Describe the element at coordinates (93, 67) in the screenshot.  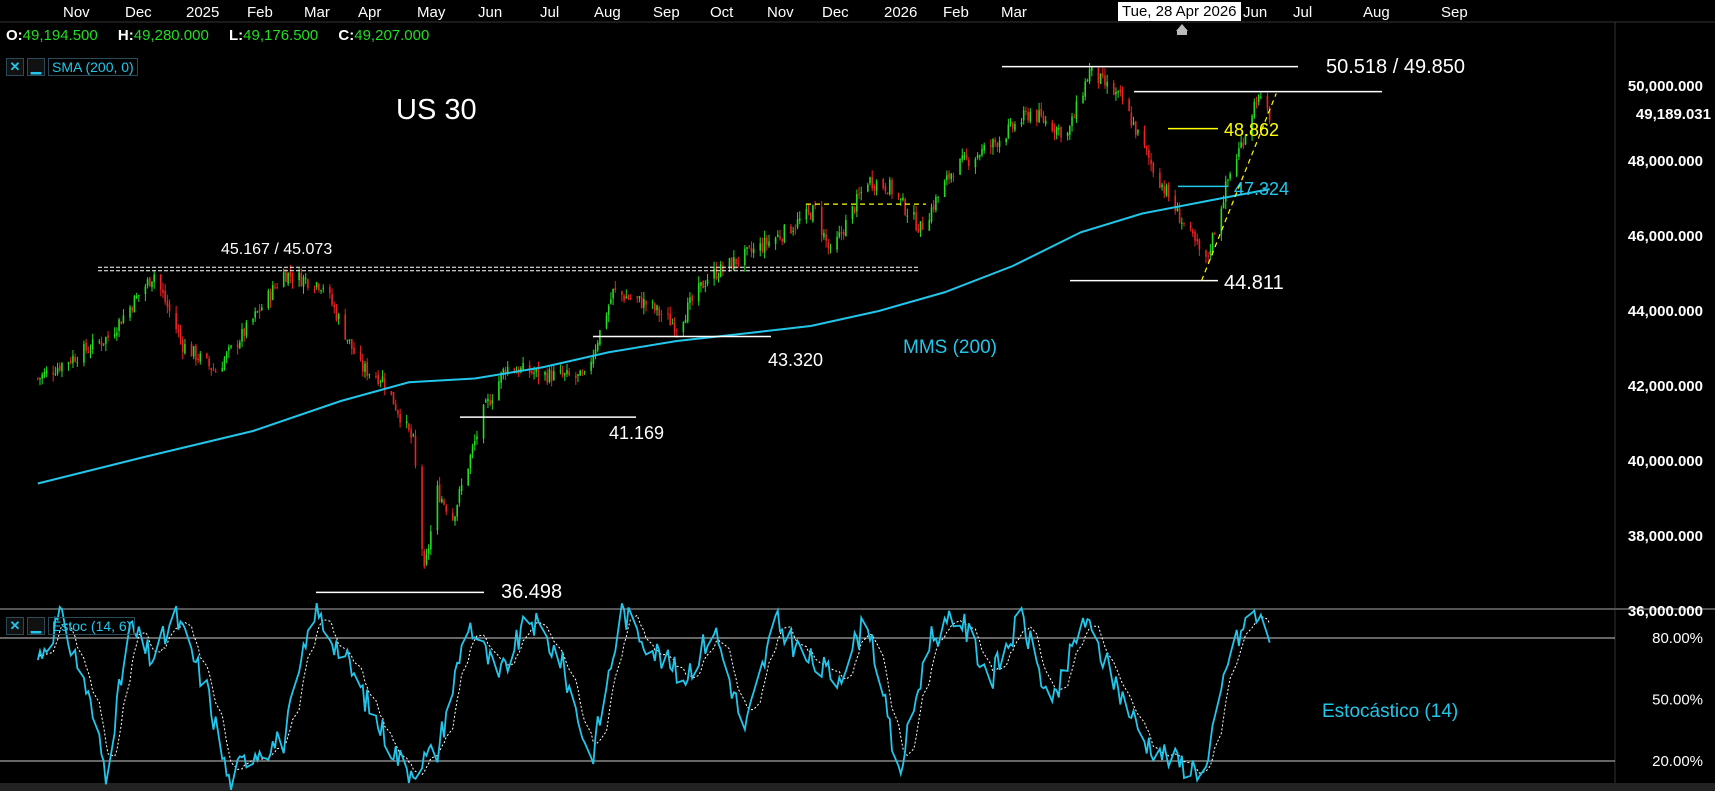
I see `sma-indicator-label: SMA (200, 0)` at that location.